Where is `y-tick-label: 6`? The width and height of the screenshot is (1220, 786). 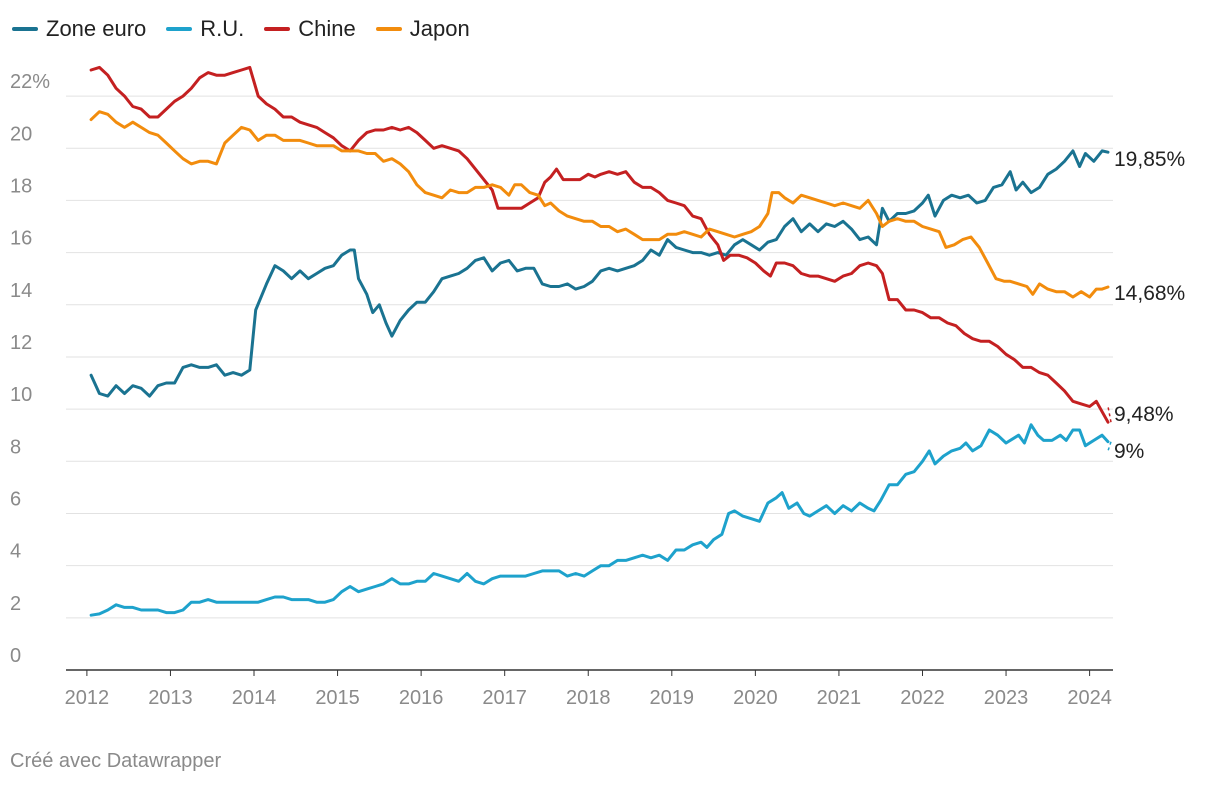
y-tick-label: 6 is located at coordinates (15, 499).